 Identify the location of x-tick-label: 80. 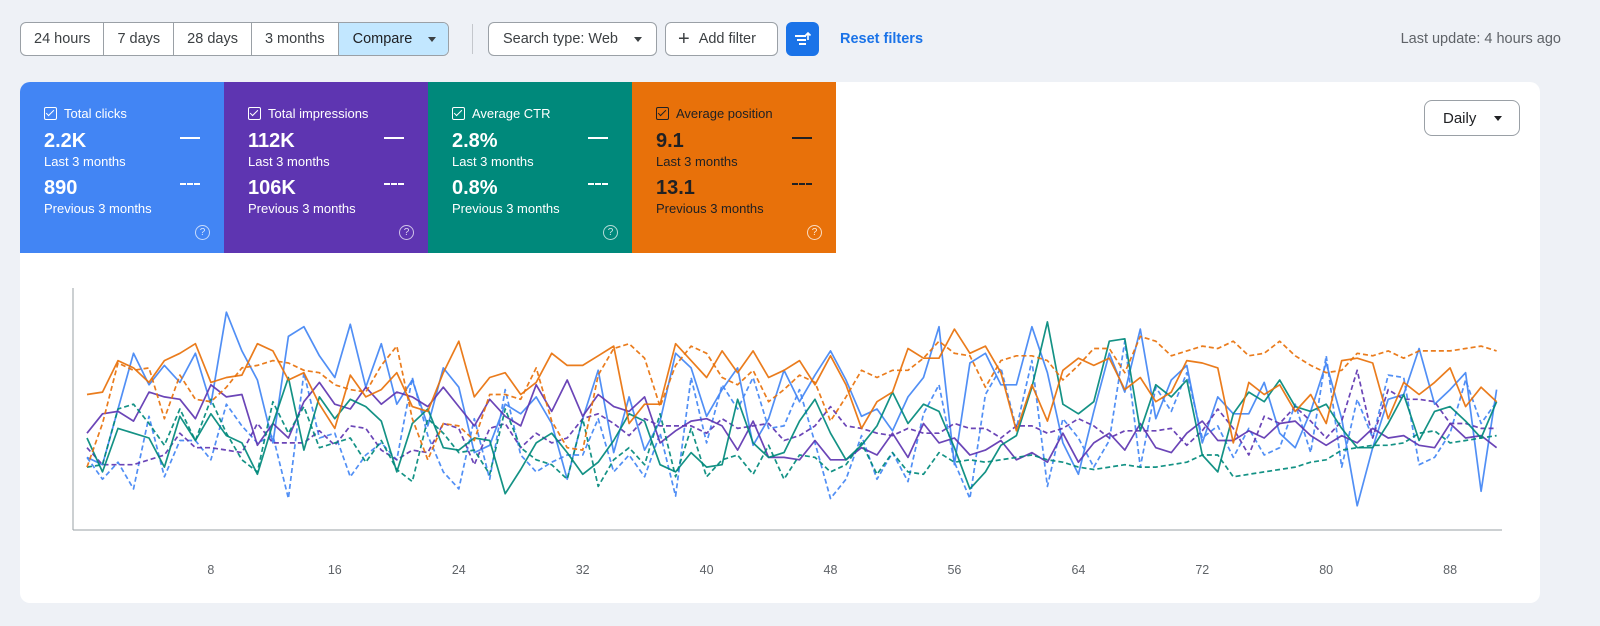
(1326, 570).